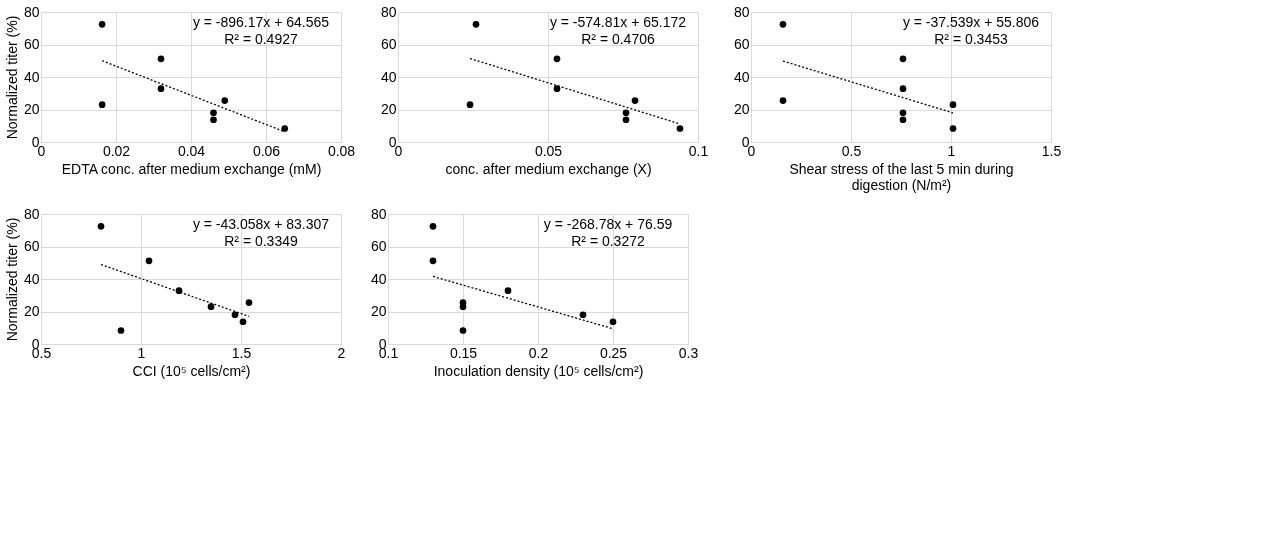  Describe the element at coordinates (191, 150) in the screenshot. I see `x-tick-label: 0.04` at that location.